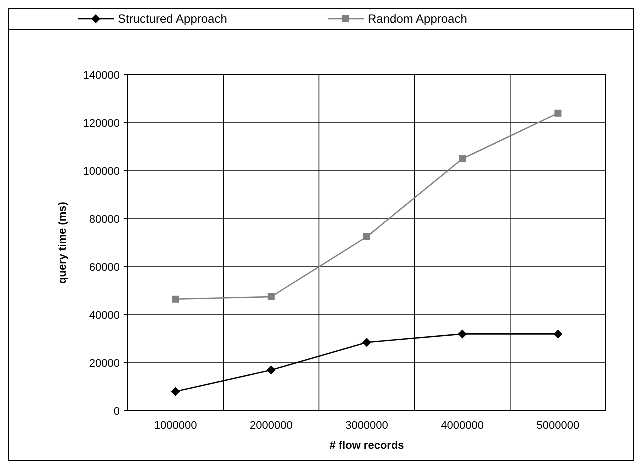  I want to click on x-tick-label: 4000000, so click(462, 426).